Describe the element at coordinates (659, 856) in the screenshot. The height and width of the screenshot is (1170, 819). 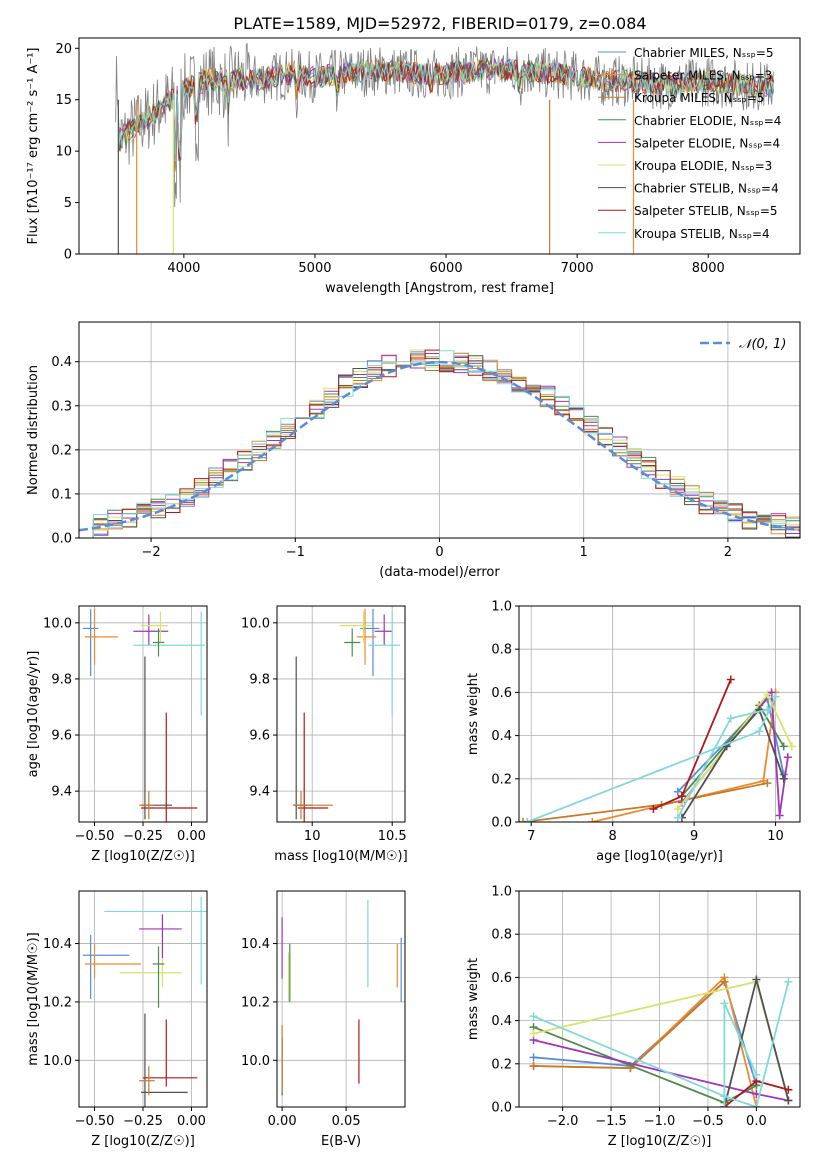
I see `x-axis-label: age [log10(age/yr)]` at that location.